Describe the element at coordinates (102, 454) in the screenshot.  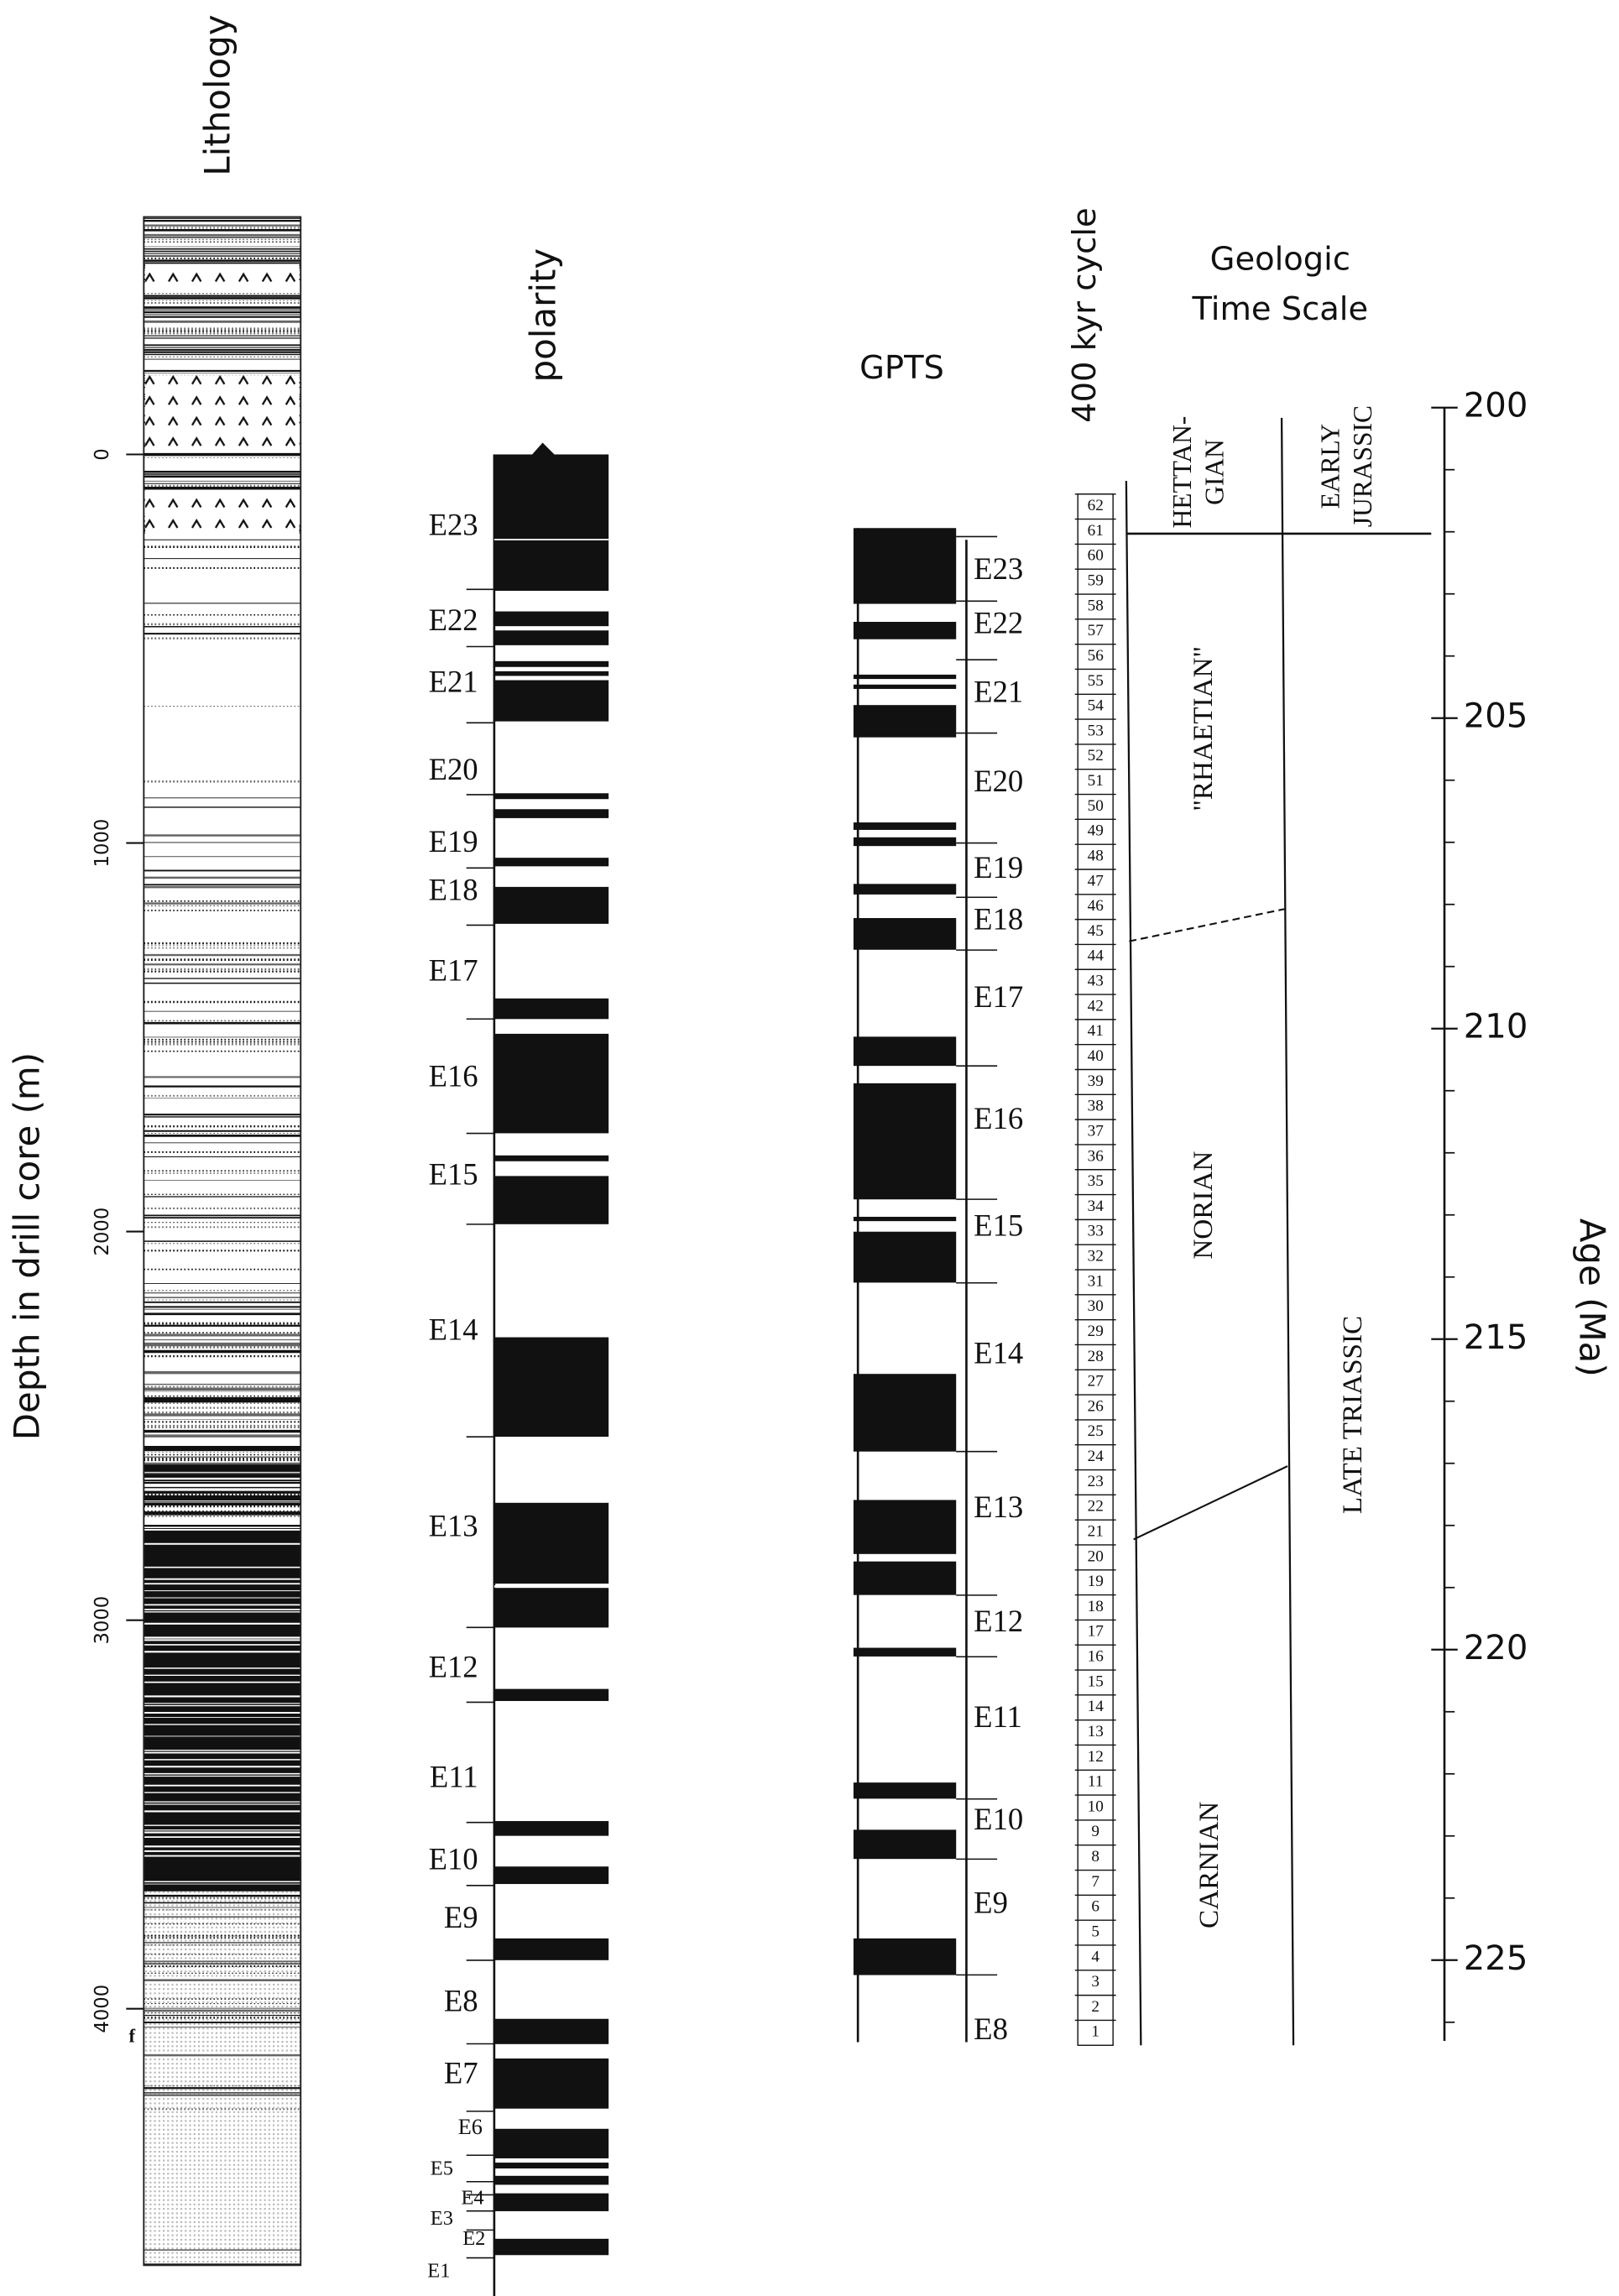
I see `depth-tick-label: 0` at that location.